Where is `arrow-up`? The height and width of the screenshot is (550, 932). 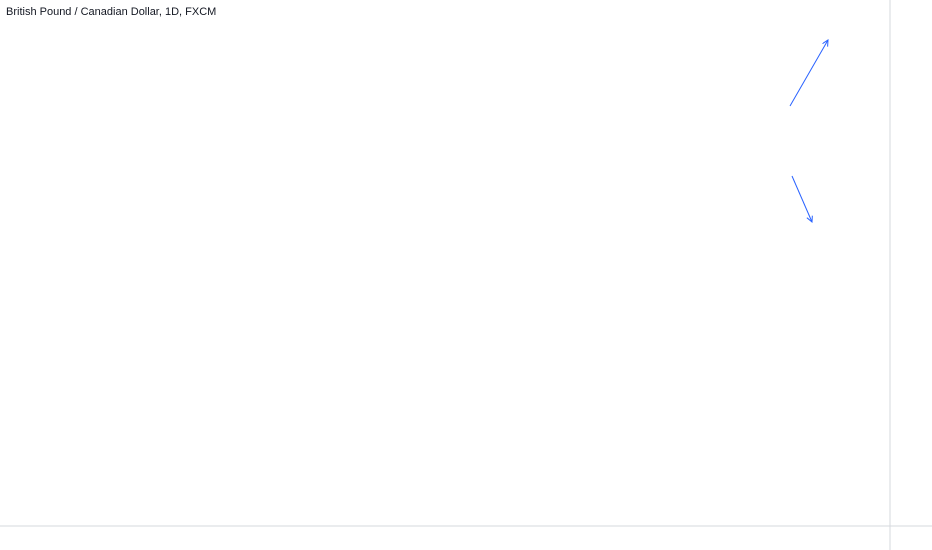
arrow-up is located at coordinates (808, 73).